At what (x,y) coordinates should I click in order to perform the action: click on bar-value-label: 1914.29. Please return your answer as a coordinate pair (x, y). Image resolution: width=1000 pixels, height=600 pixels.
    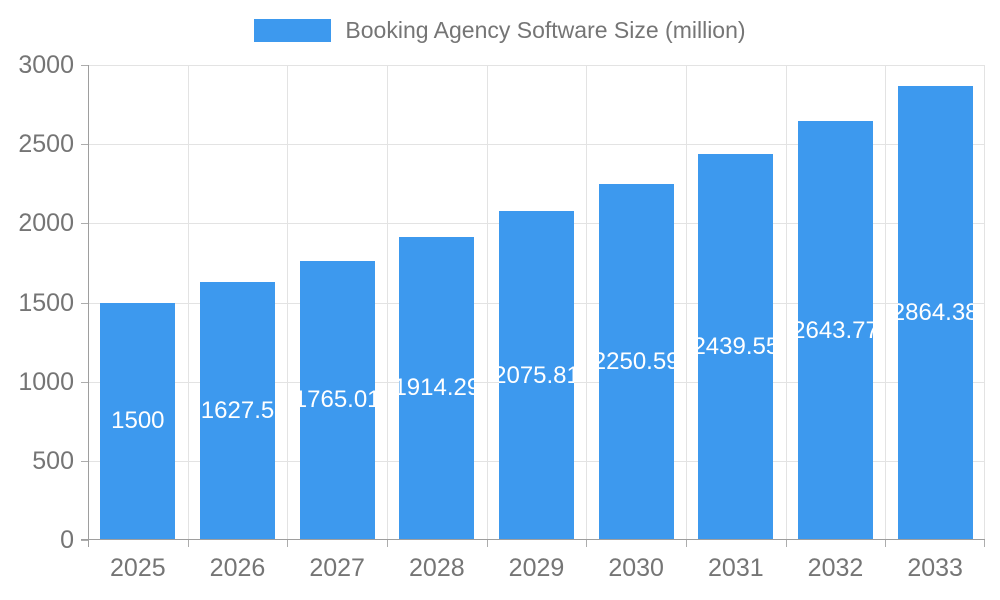
    Looking at the image, I should click on (437, 388).